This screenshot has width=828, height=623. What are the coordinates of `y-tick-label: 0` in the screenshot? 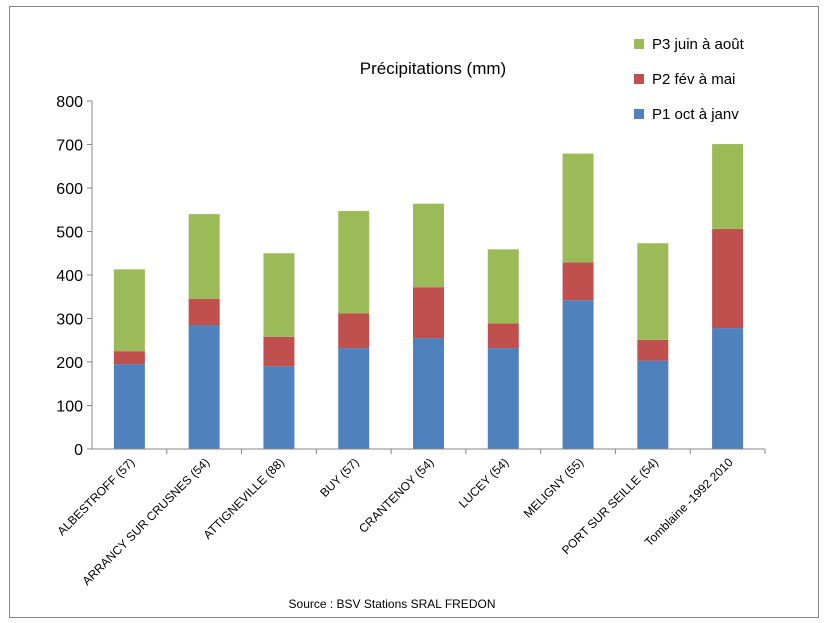 It's located at (78, 450).